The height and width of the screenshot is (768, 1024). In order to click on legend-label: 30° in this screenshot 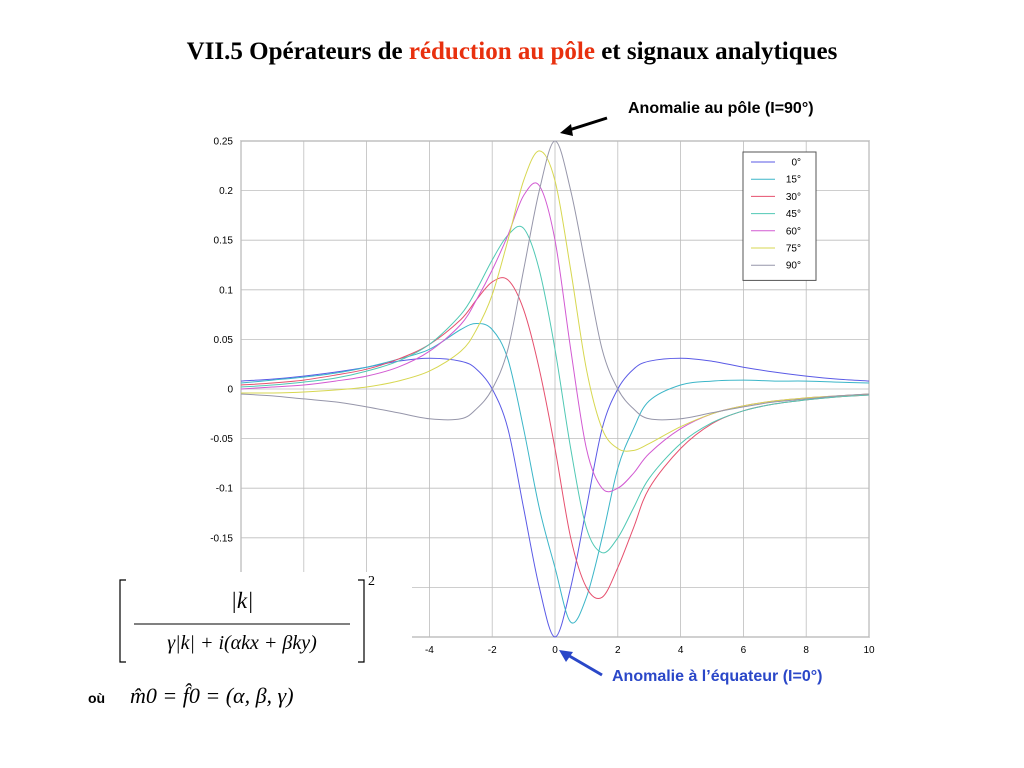, I will do `click(793, 197)`.